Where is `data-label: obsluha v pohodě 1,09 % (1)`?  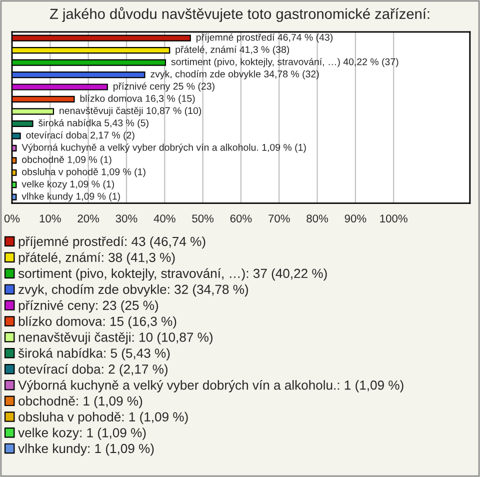 data-label: obsluha v pohodě 1,09 % (1) is located at coordinates (84, 173).